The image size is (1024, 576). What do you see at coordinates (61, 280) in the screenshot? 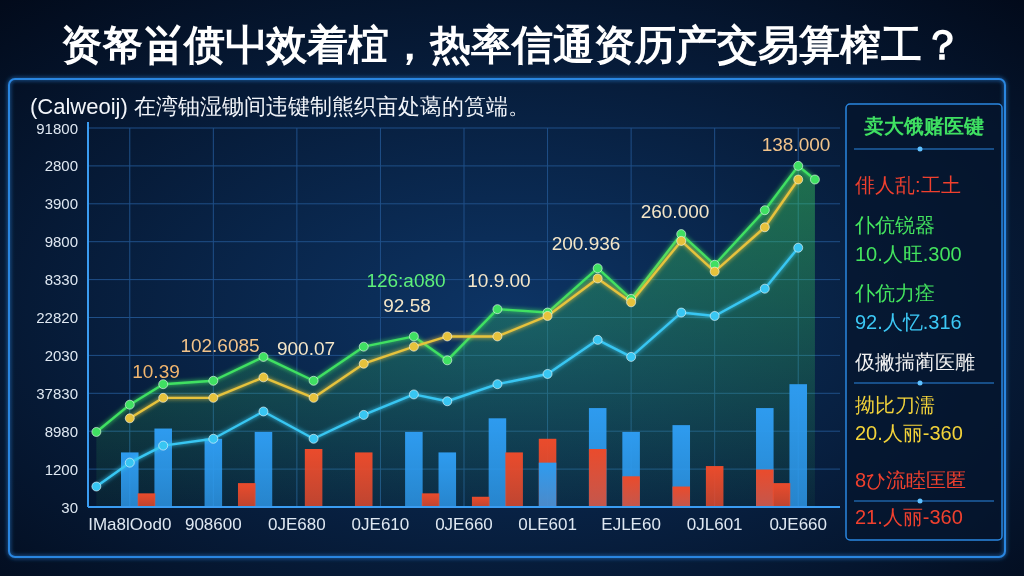
I see `axis-note: 8330` at bounding box center [61, 280].